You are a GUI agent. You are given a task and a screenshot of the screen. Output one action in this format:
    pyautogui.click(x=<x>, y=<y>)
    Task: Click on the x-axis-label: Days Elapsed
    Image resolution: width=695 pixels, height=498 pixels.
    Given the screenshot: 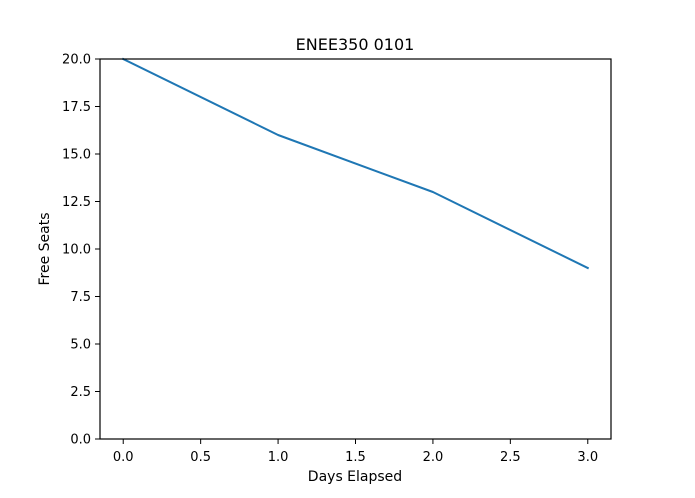 What is the action you would take?
    pyautogui.click(x=355, y=477)
    